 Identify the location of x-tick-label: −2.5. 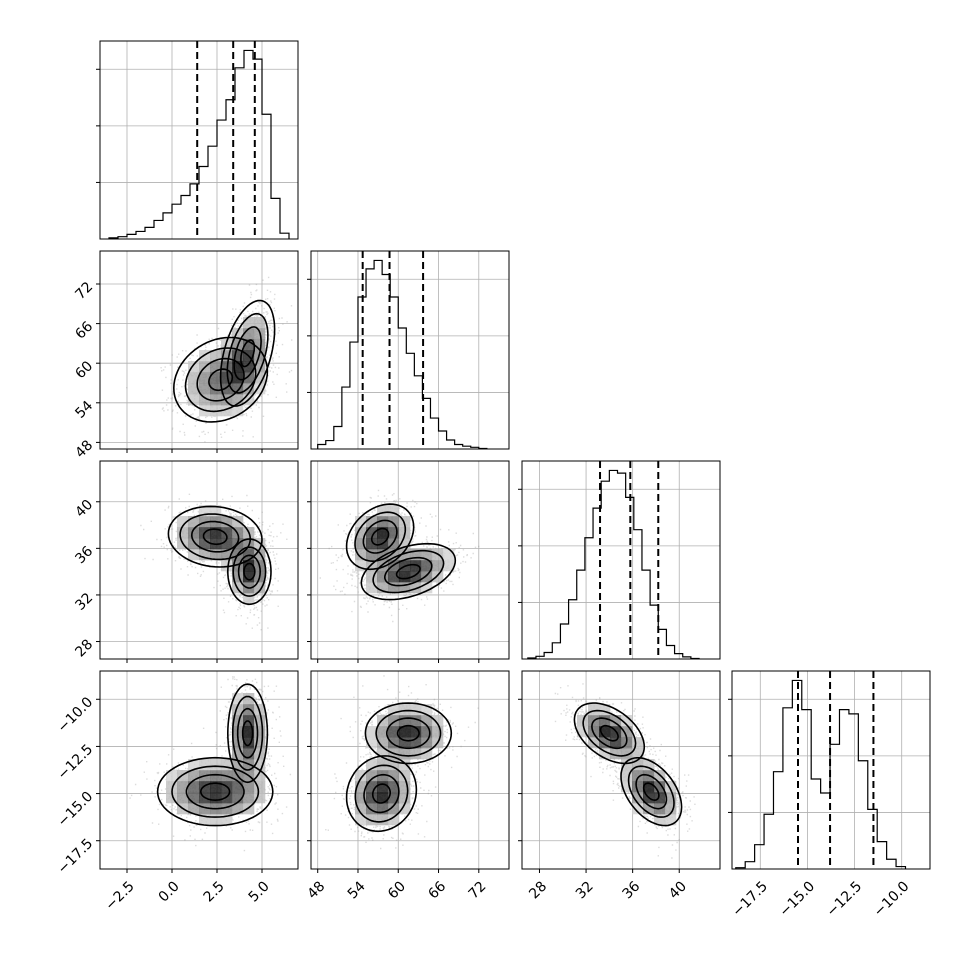
(119, 895).